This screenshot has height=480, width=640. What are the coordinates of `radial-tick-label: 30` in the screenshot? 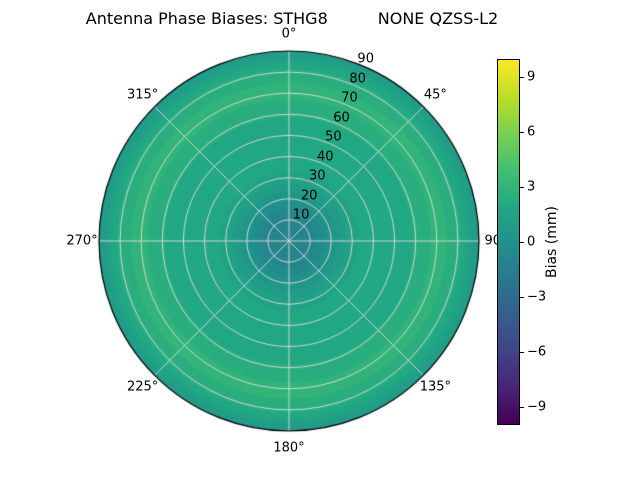 It's located at (317, 176).